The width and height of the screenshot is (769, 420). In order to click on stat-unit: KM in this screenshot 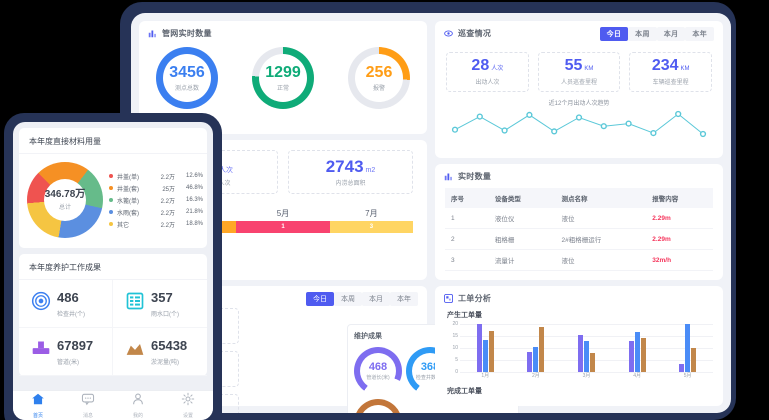, I will do `click(589, 69)`.